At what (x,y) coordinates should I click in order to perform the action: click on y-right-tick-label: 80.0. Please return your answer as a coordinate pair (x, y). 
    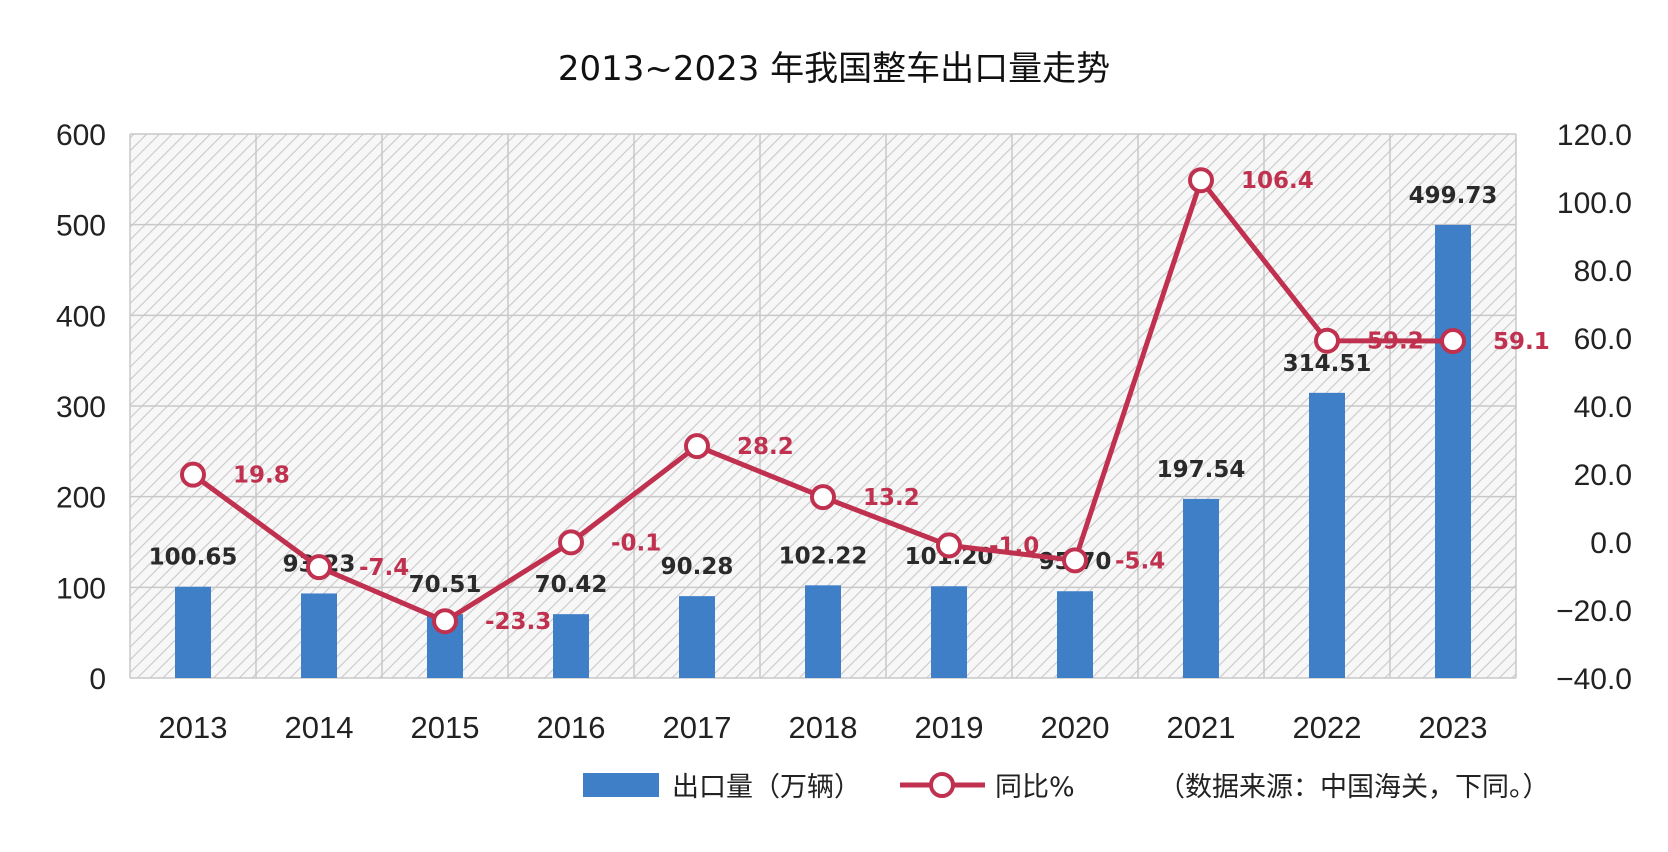
    Looking at the image, I should click on (1603, 271).